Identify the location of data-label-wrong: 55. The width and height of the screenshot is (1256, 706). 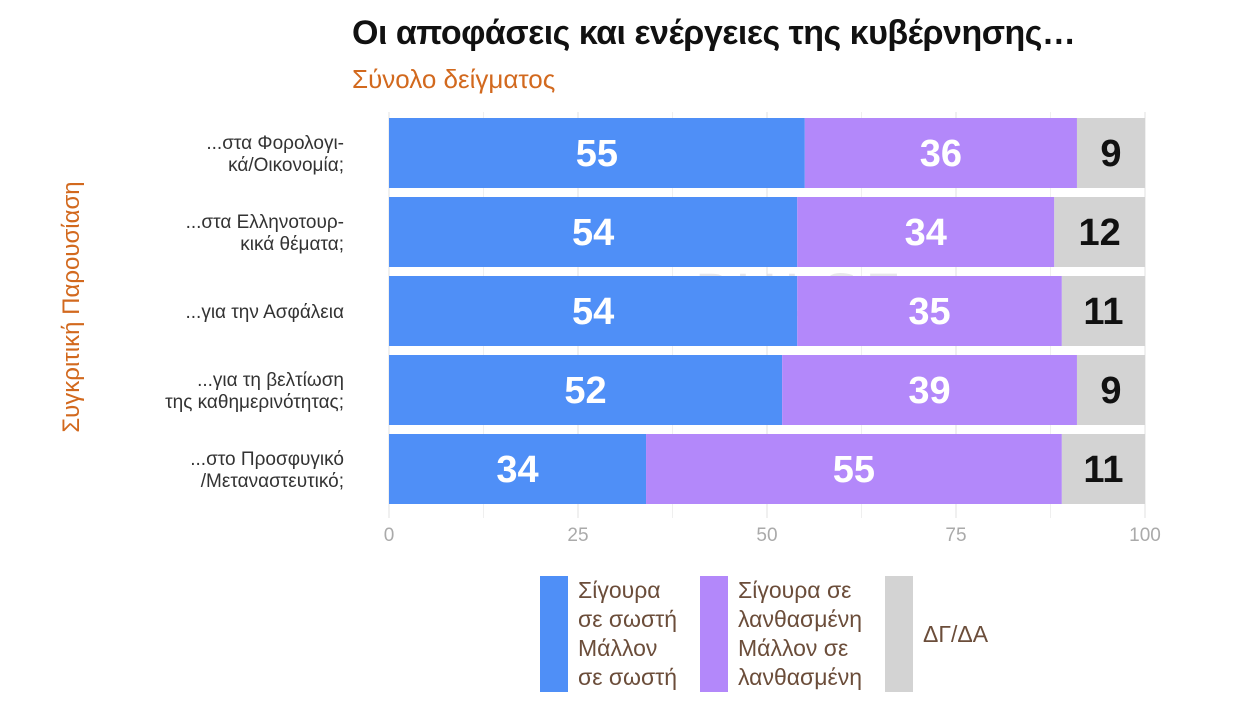
(854, 470).